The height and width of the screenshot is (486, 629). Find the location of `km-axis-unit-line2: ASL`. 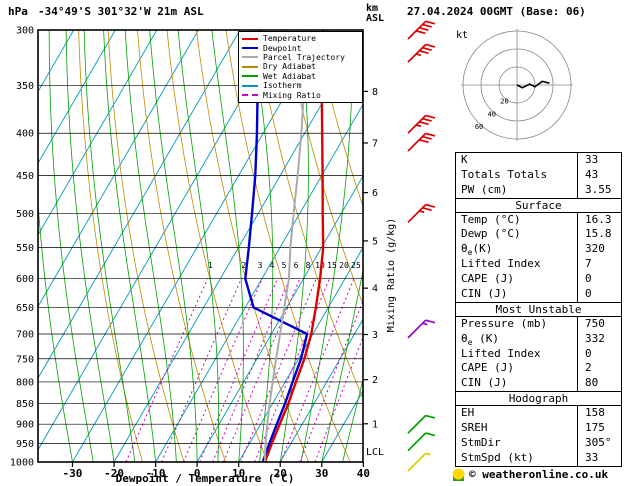

km-axis-unit-line2: ASL is located at coordinates (375, 18).